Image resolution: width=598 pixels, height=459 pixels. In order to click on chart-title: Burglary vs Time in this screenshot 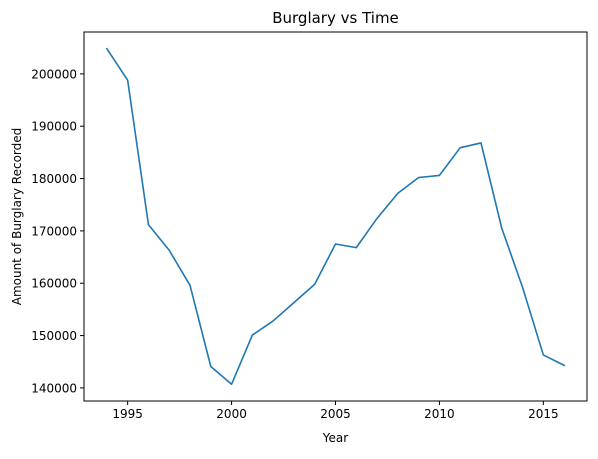, I will do `click(335, 18)`.